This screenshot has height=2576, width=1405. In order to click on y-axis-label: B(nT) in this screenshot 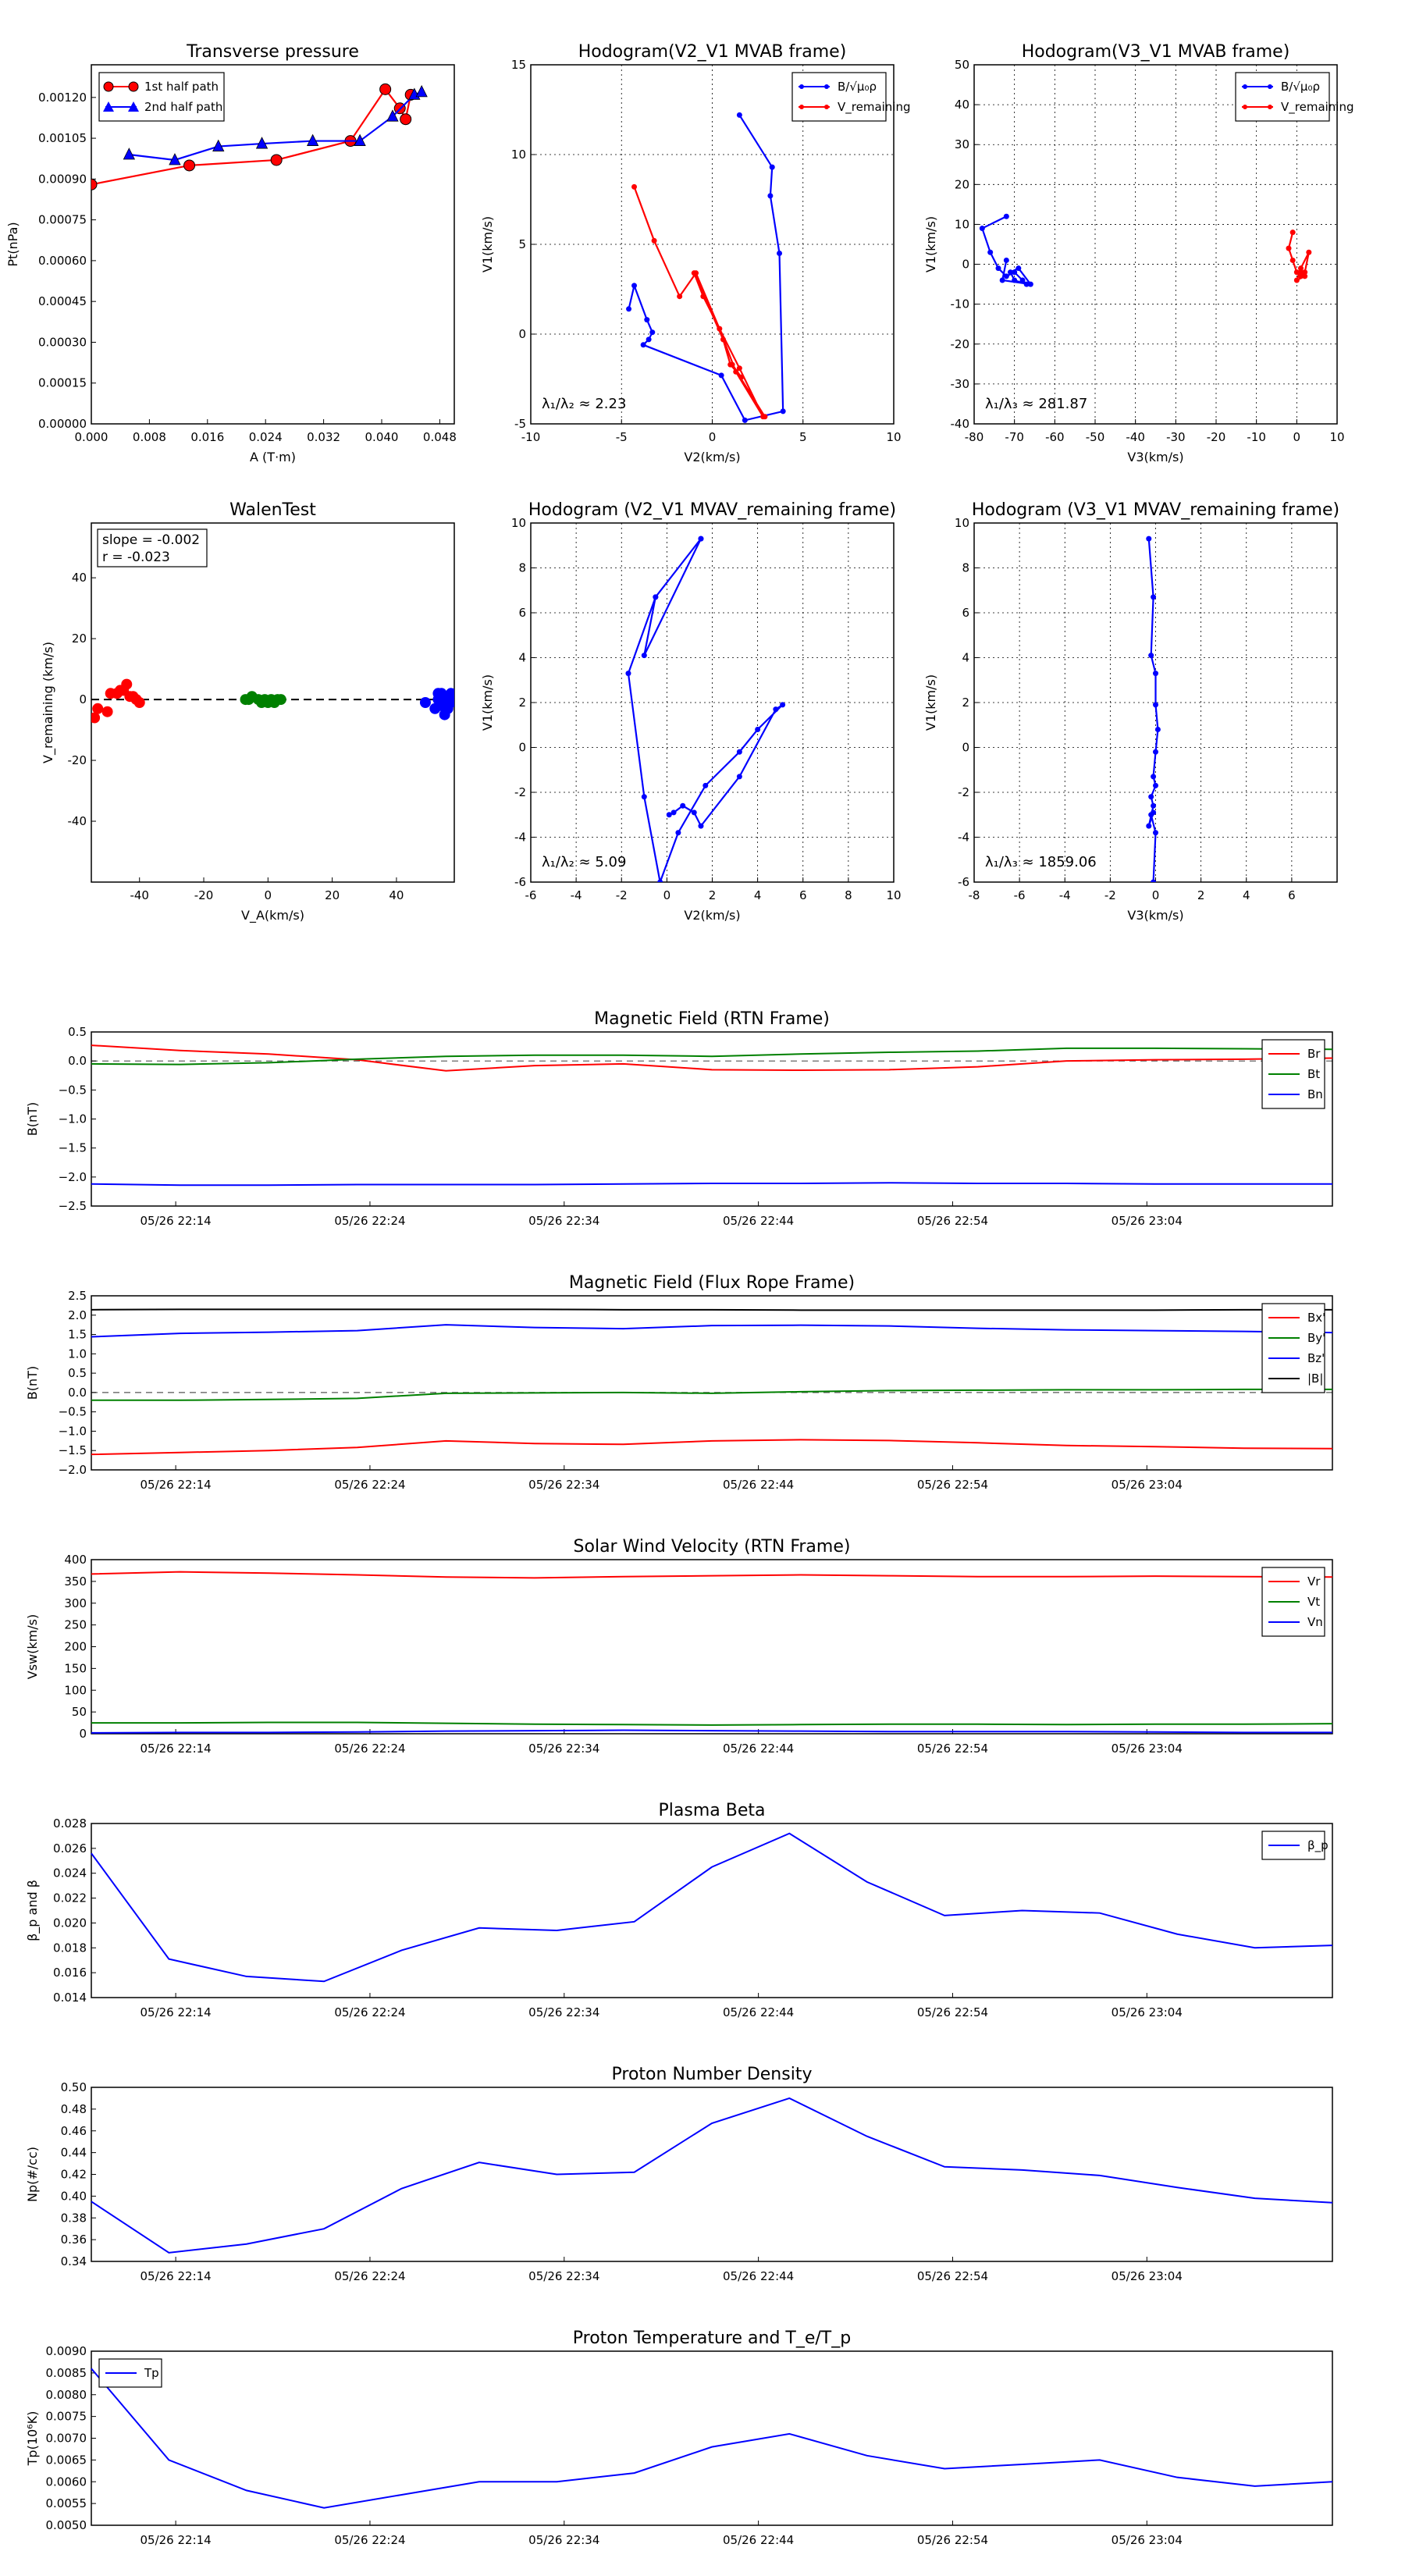, I will do `click(32, 1383)`.